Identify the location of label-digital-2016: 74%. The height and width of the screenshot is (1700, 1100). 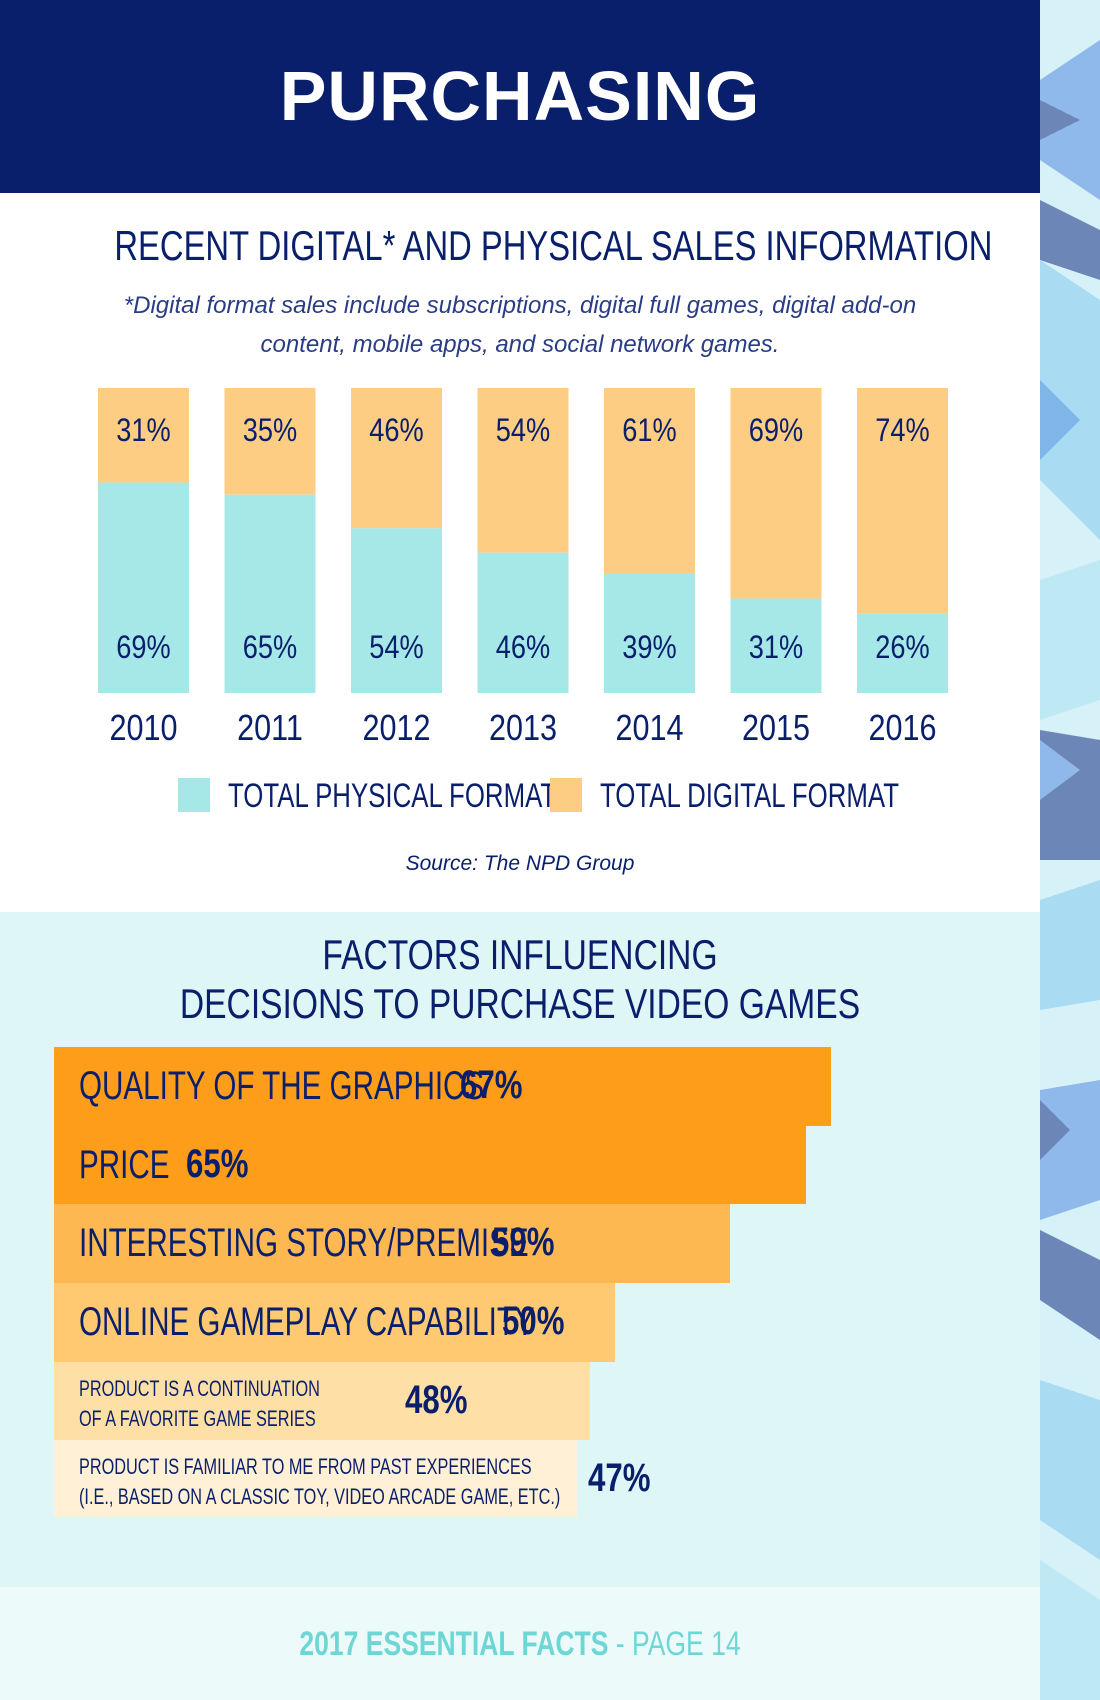
(902, 431).